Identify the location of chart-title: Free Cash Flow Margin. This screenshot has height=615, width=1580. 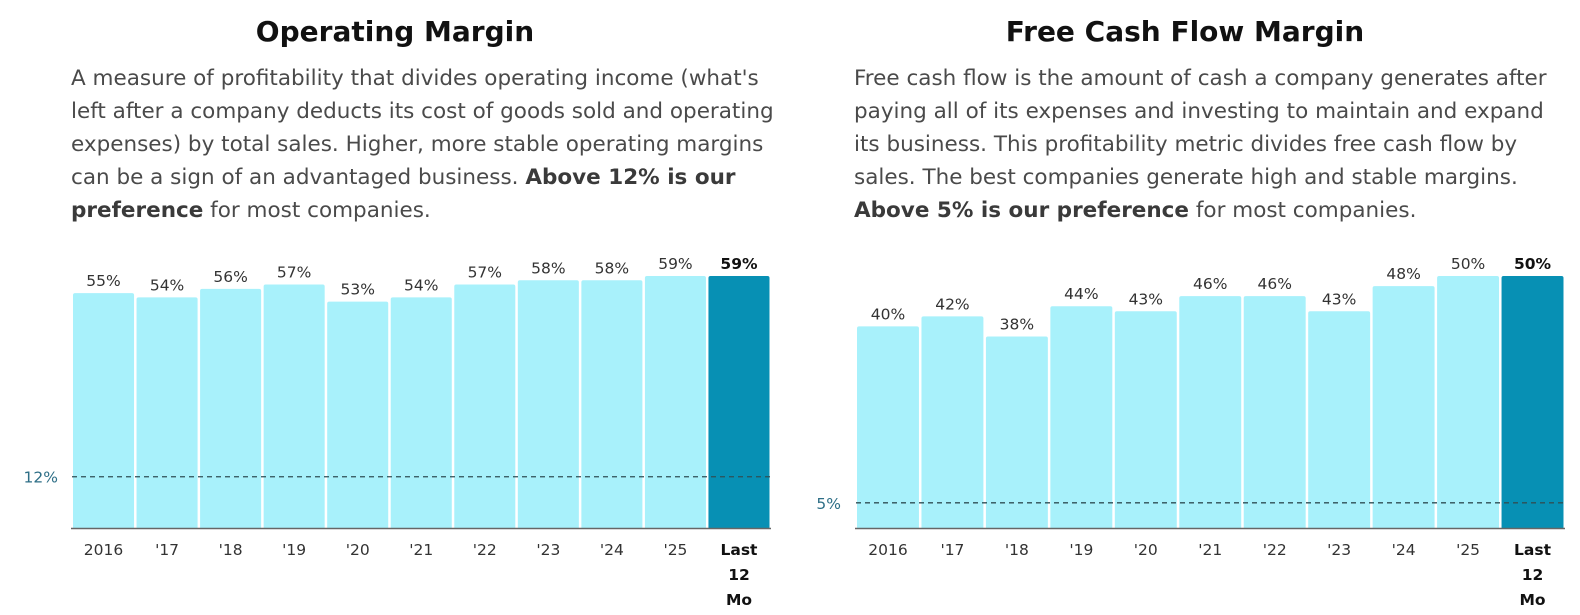
(1185, 31).